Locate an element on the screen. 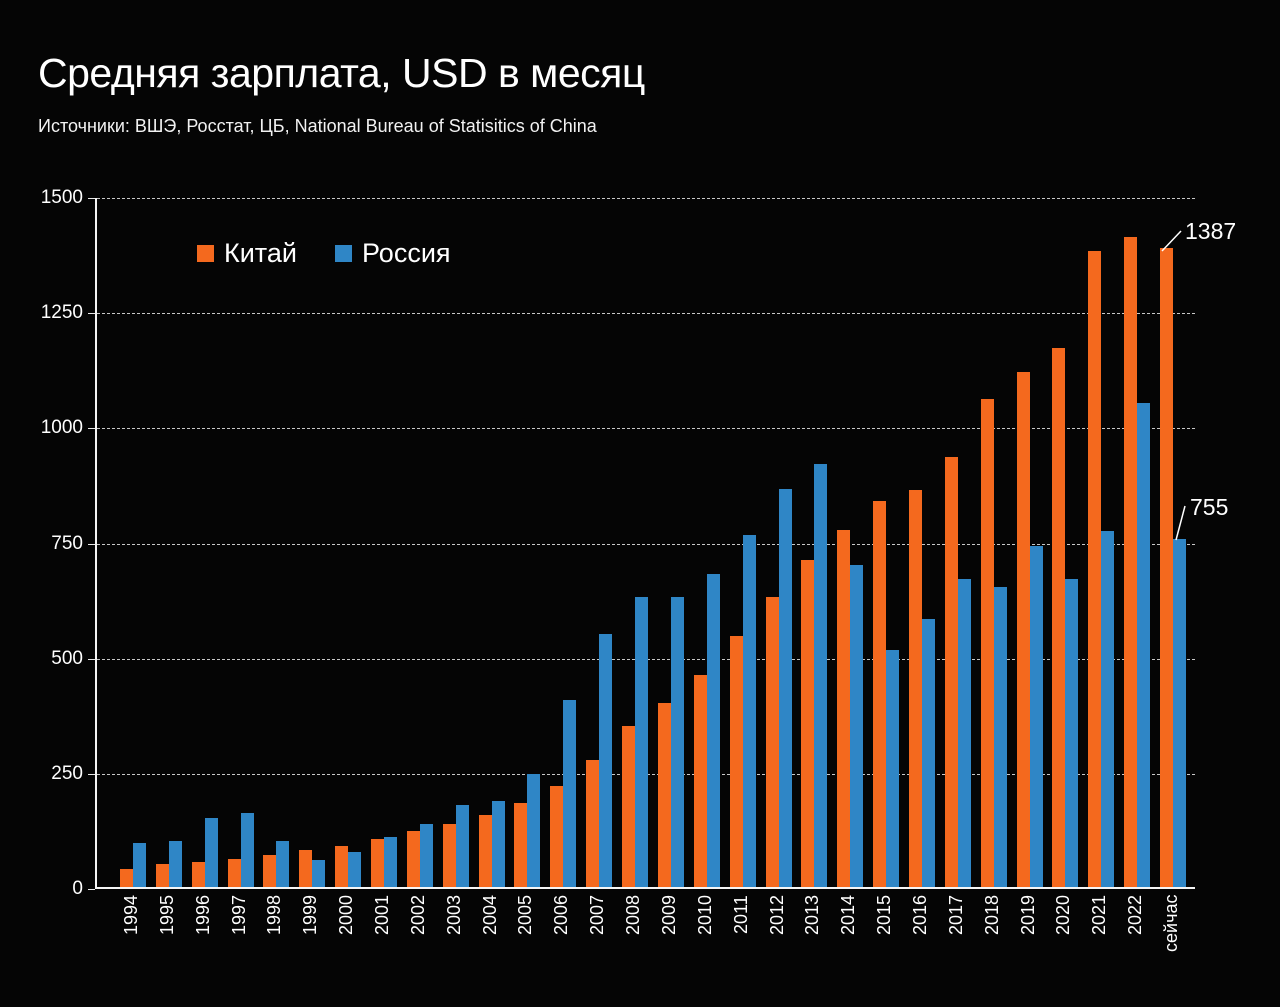  bar-russia-2022 is located at coordinates (1144, 645).